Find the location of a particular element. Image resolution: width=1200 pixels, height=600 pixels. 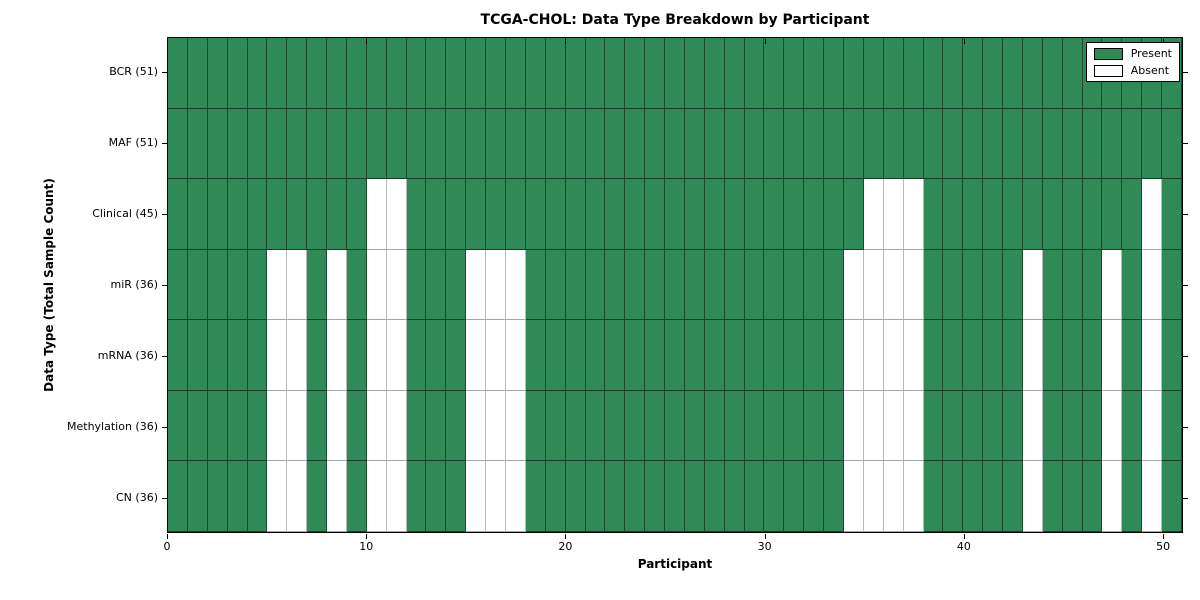

legend-entry-absent: Absent is located at coordinates (1132, 70).